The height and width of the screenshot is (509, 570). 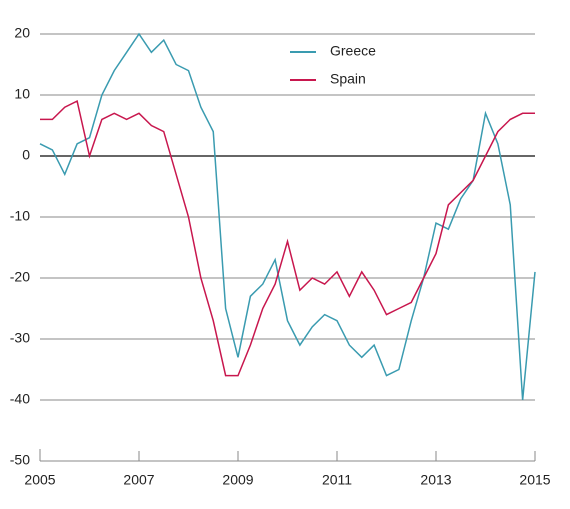 What do you see at coordinates (22, 33) in the screenshot?
I see `y-tick-label: 20` at bounding box center [22, 33].